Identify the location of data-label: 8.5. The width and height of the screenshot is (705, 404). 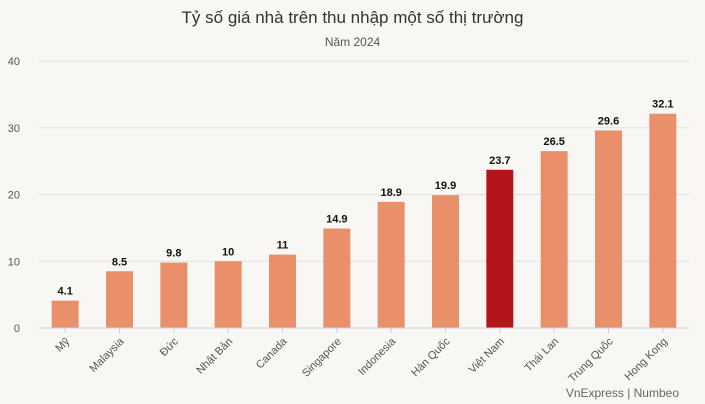
(119, 262).